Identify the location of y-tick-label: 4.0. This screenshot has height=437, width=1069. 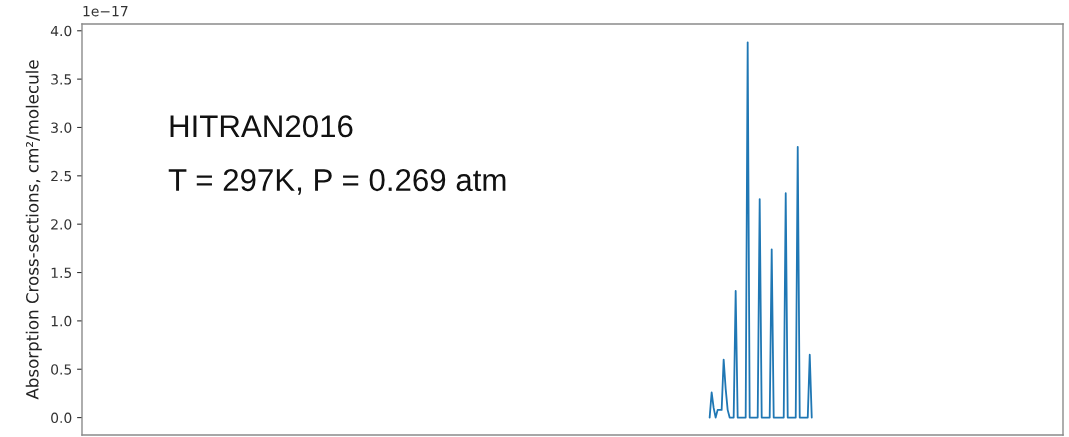
(61, 31).